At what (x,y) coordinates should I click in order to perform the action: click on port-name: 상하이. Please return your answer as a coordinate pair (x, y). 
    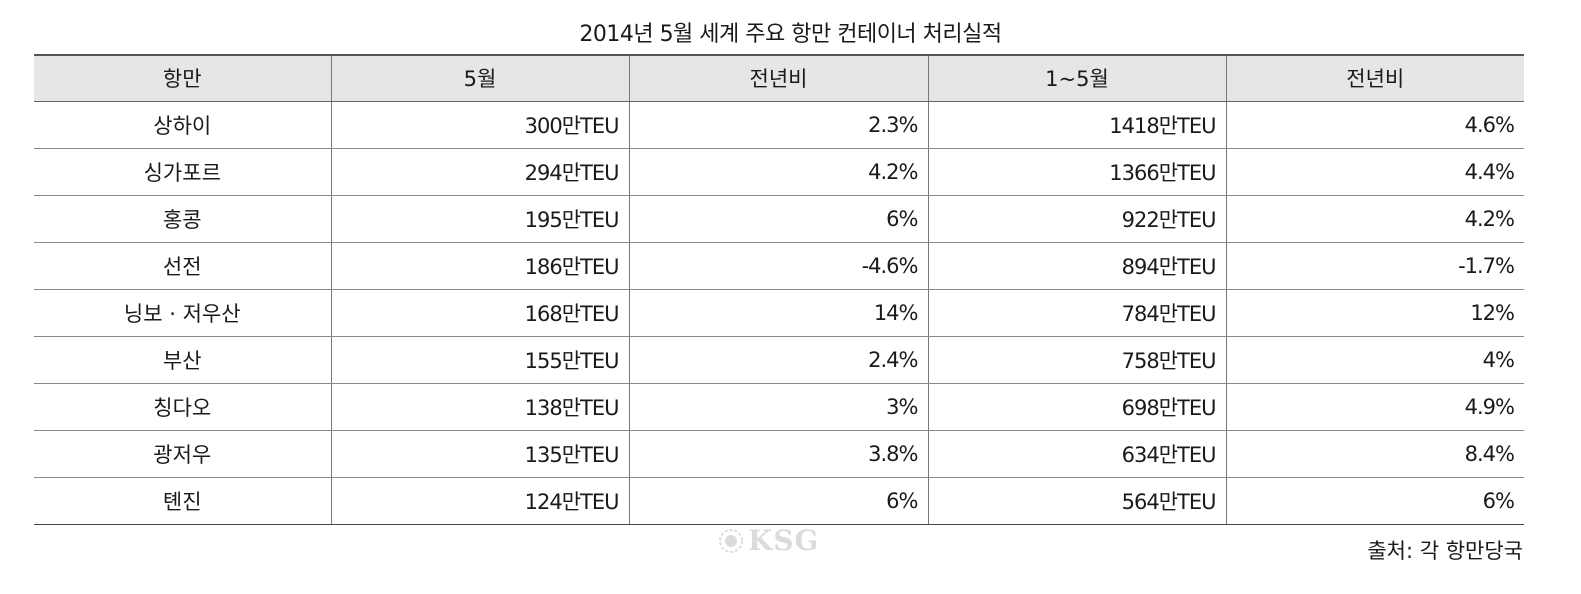
    Looking at the image, I should click on (182, 125).